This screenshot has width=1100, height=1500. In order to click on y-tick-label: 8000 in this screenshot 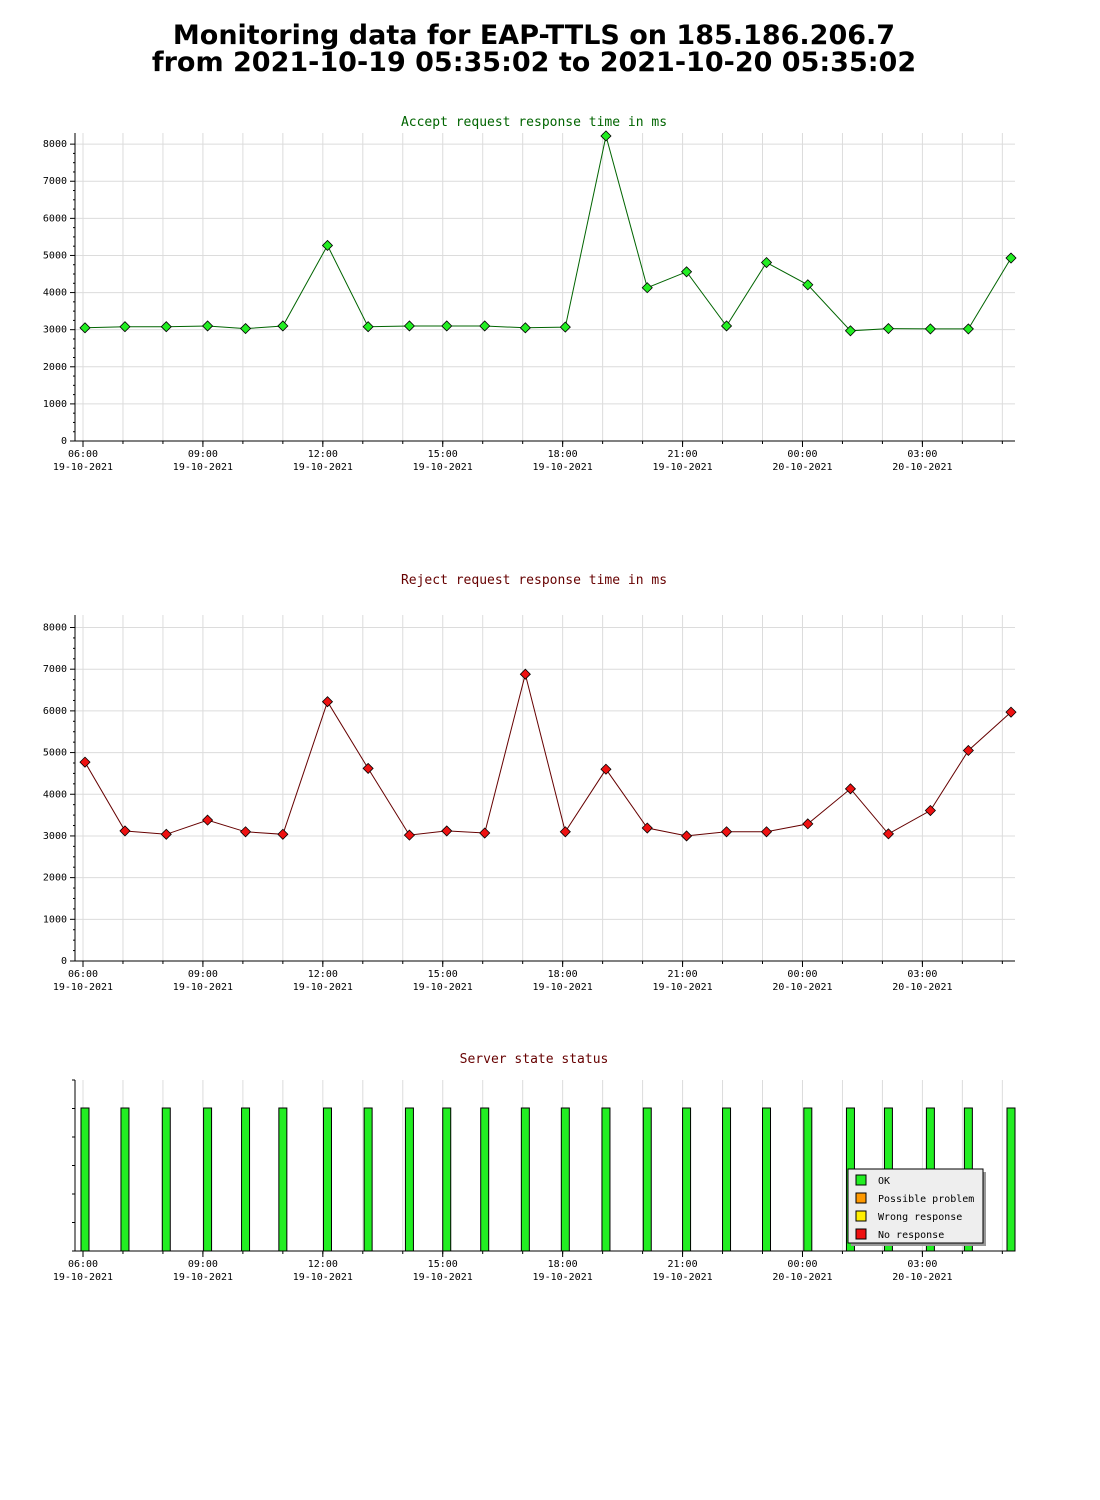, I will do `click(55, 628)`.